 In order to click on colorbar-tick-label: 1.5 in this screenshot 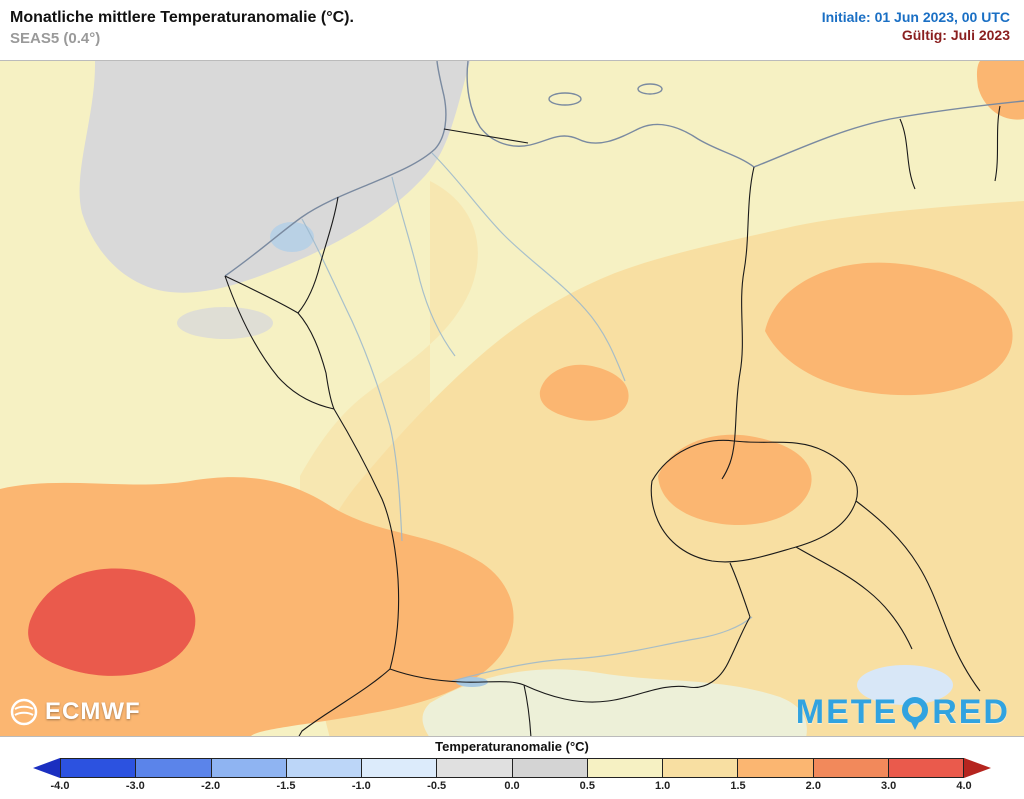, I will do `click(738, 786)`.